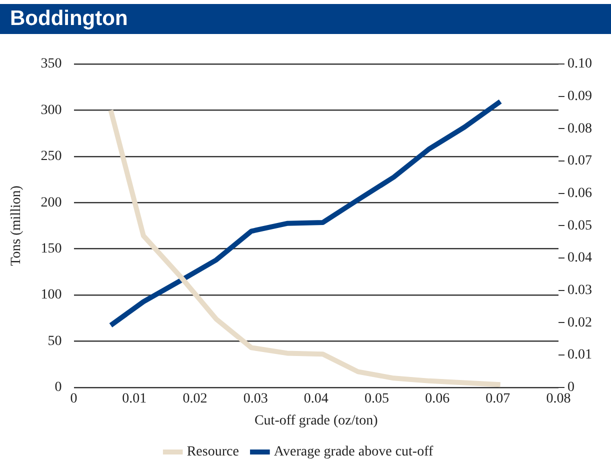 This screenshot has width=611, height=471. What do you see at coordinates (558, 398) in the screenshot?
I see `x-tick-label: 0.08` at bounding box center [558, 398].